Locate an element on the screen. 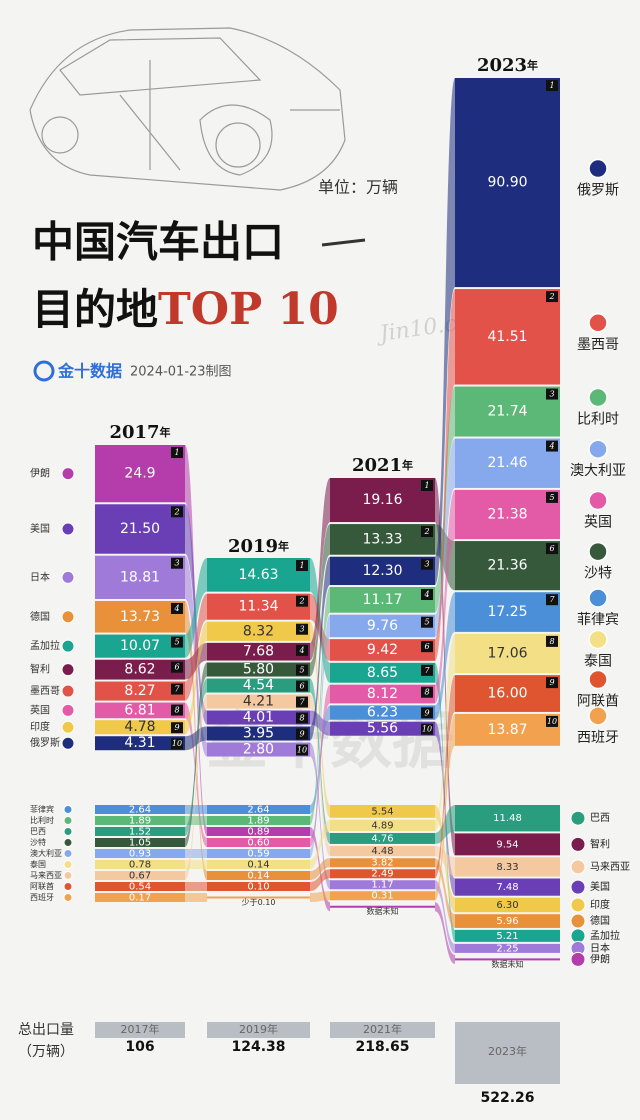  value-label: 9.76 is located at coordinates (382, 626).